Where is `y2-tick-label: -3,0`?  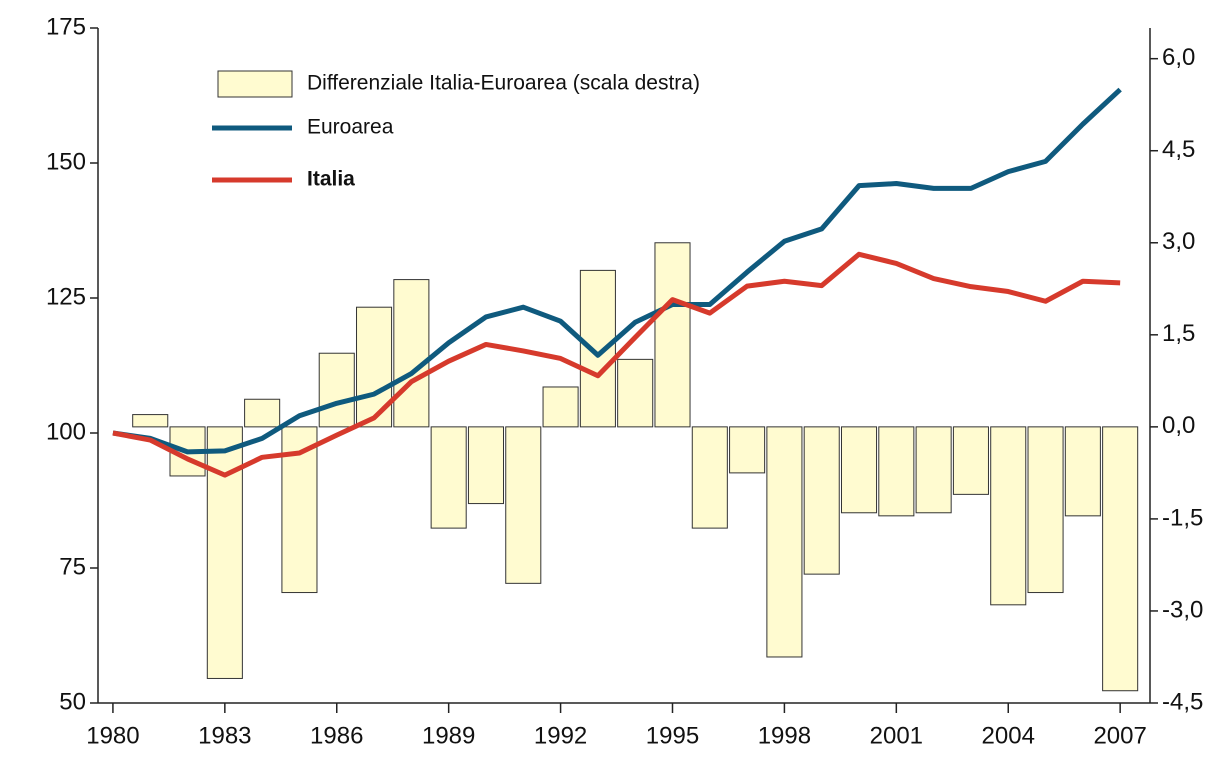 y2-tick-label: -3,0 is located at coordinates (1182, 609).